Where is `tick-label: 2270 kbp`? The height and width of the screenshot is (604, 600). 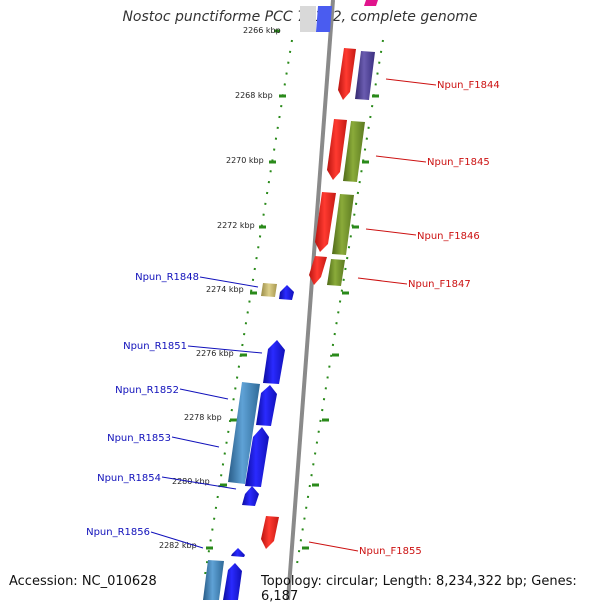 tick-label: 2270 kbp is located at coordinates (245, 160).